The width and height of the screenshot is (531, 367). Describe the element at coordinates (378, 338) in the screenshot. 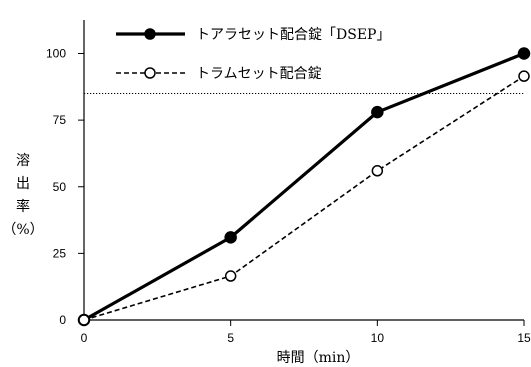

I see `x-tick-label: 10` at that location.